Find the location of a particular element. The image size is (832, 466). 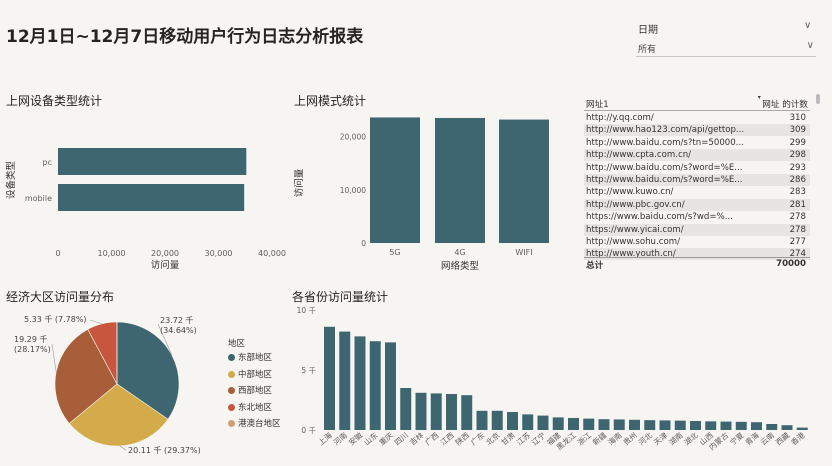

table-row: http://www.cpta.com.cn/298 is located at coordinates (697, 155).